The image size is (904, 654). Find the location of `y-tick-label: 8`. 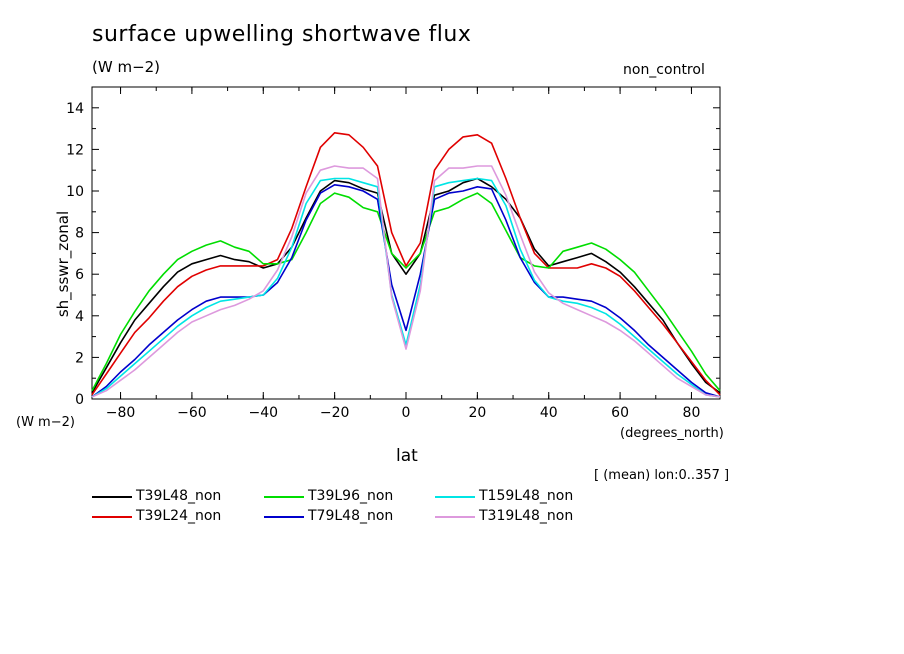

y-tick-label: 8 is located at coordinates (79, 234).